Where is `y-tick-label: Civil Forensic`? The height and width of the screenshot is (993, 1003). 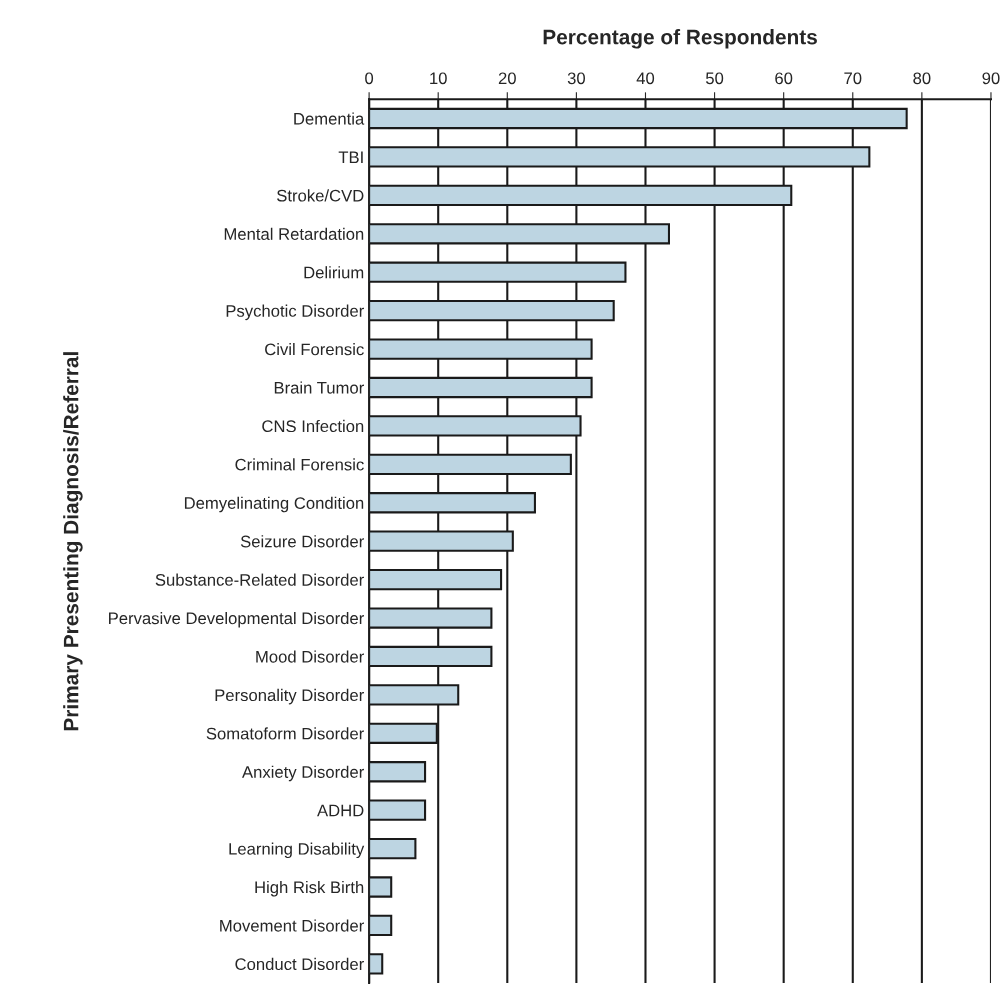 y-tick-label: Civil Forensic is located at coordinates (314, 349).